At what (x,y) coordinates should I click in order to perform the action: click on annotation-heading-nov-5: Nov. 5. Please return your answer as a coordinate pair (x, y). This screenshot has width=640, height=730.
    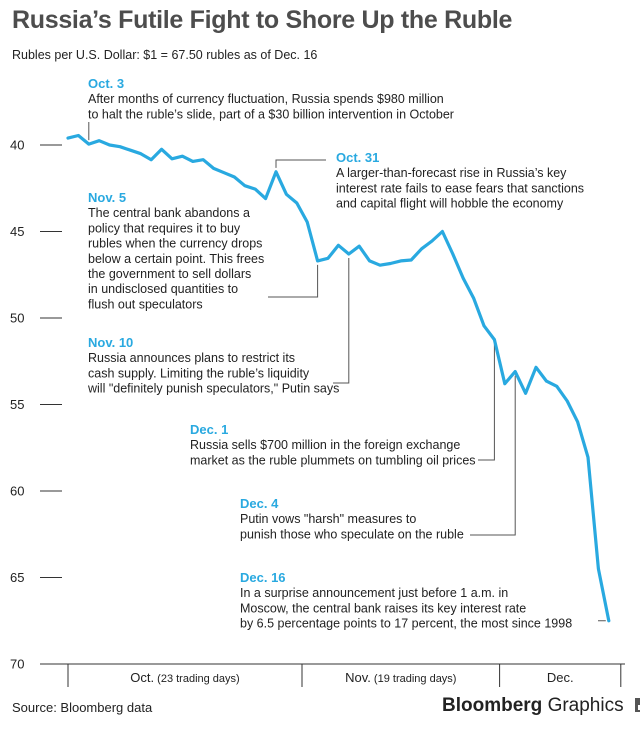
    Looking at the image, I should click on (107, 197).